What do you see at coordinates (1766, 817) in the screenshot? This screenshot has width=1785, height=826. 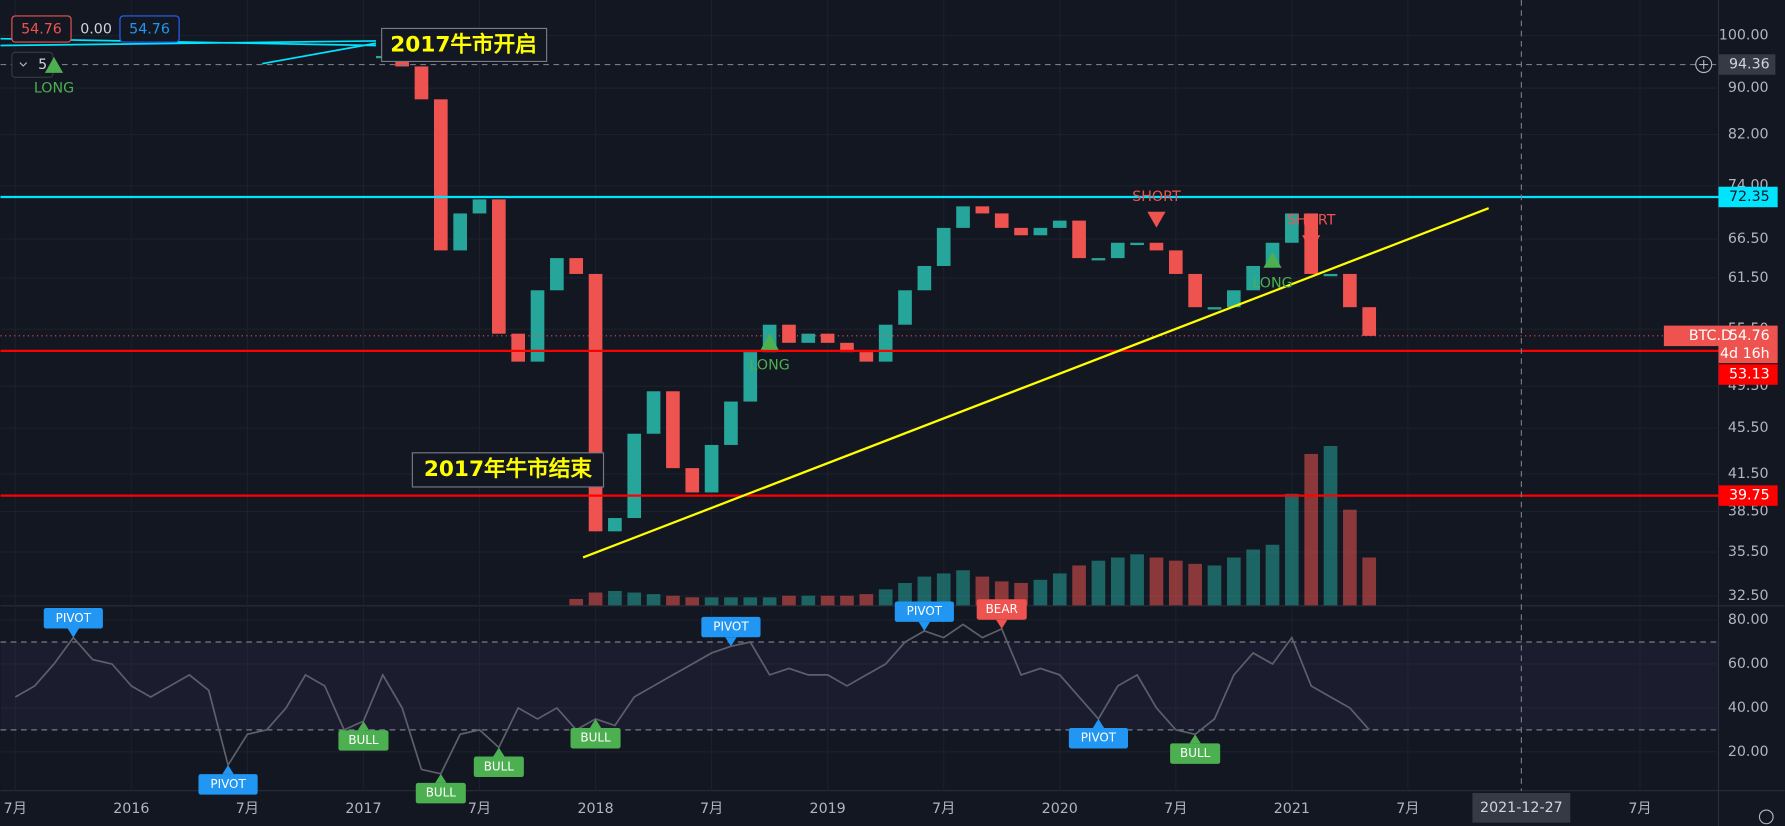 I see `settings-icon` at bounding box center [1766, 817].